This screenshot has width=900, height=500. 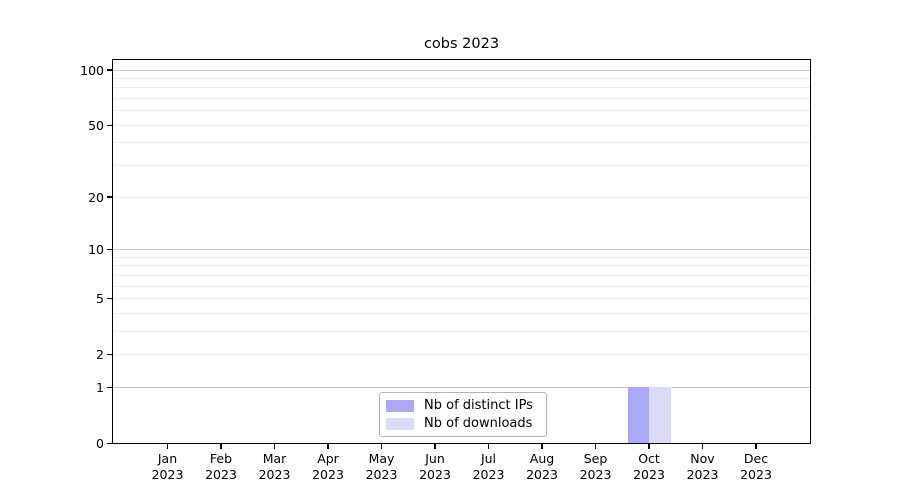 I want to click on x-tick-month: Feb, so click(x=221, y=458).